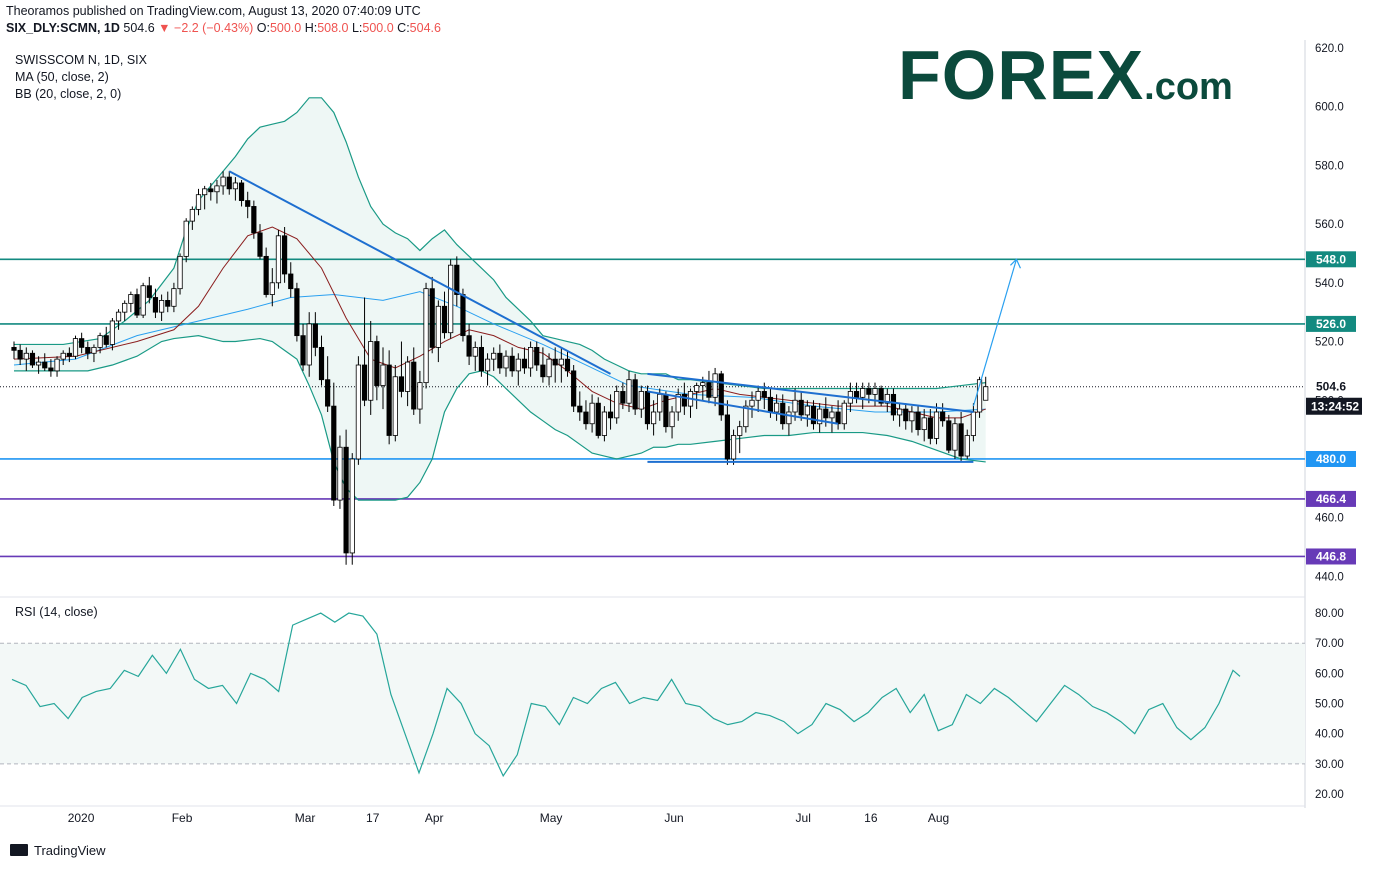  Describe the element at coordinates (1329, 343) in the screenshot. I see `price-tick-label: 520.0` at that location.